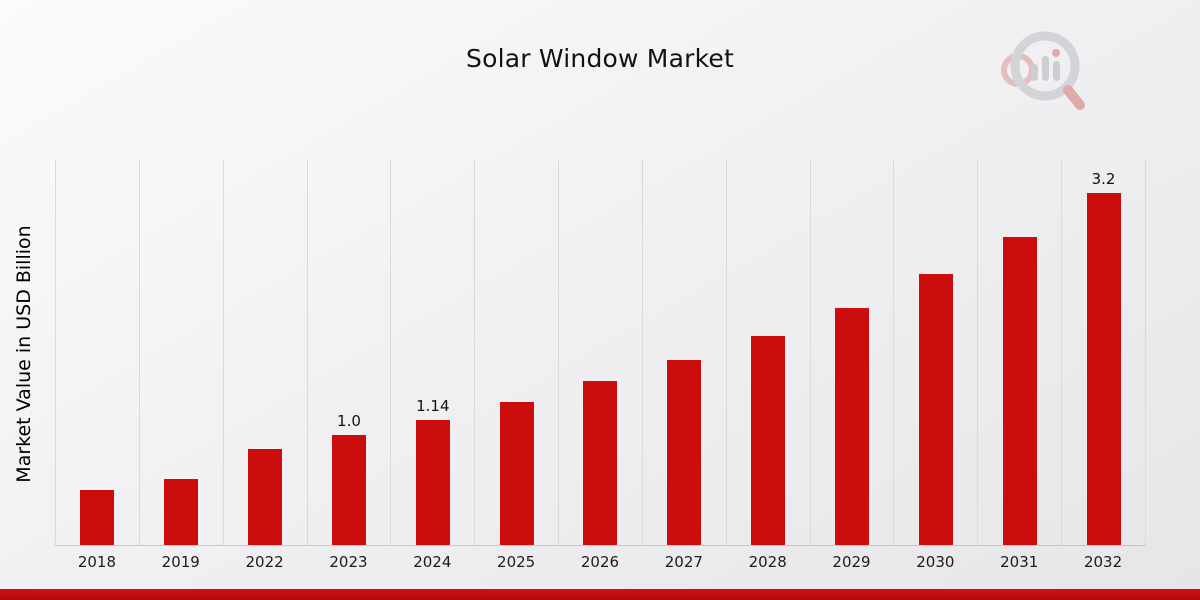  I want to click on x-tick-label-2022: 2022, so click(264, 562).